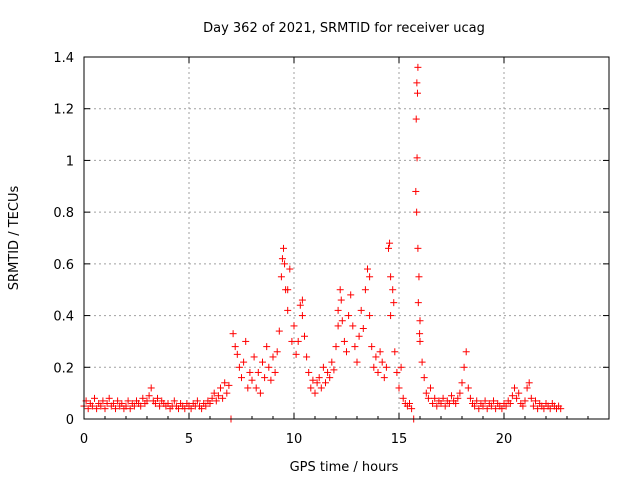 Image resolution: width=640 pixels, height=480 pixels. Describe the element at coordinates (14, 238) in the screenshot. I see `y-axis-label: SRMTID / TECUs` at that location.